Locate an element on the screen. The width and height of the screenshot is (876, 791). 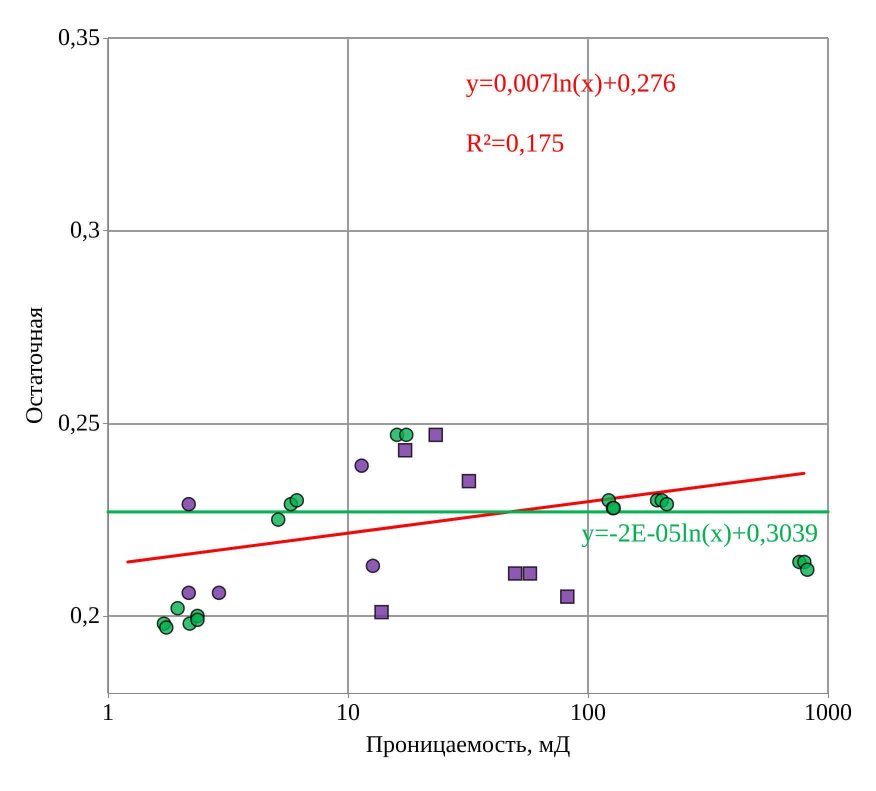
x-tick-label: 1 is located at coordinates (108, 713).